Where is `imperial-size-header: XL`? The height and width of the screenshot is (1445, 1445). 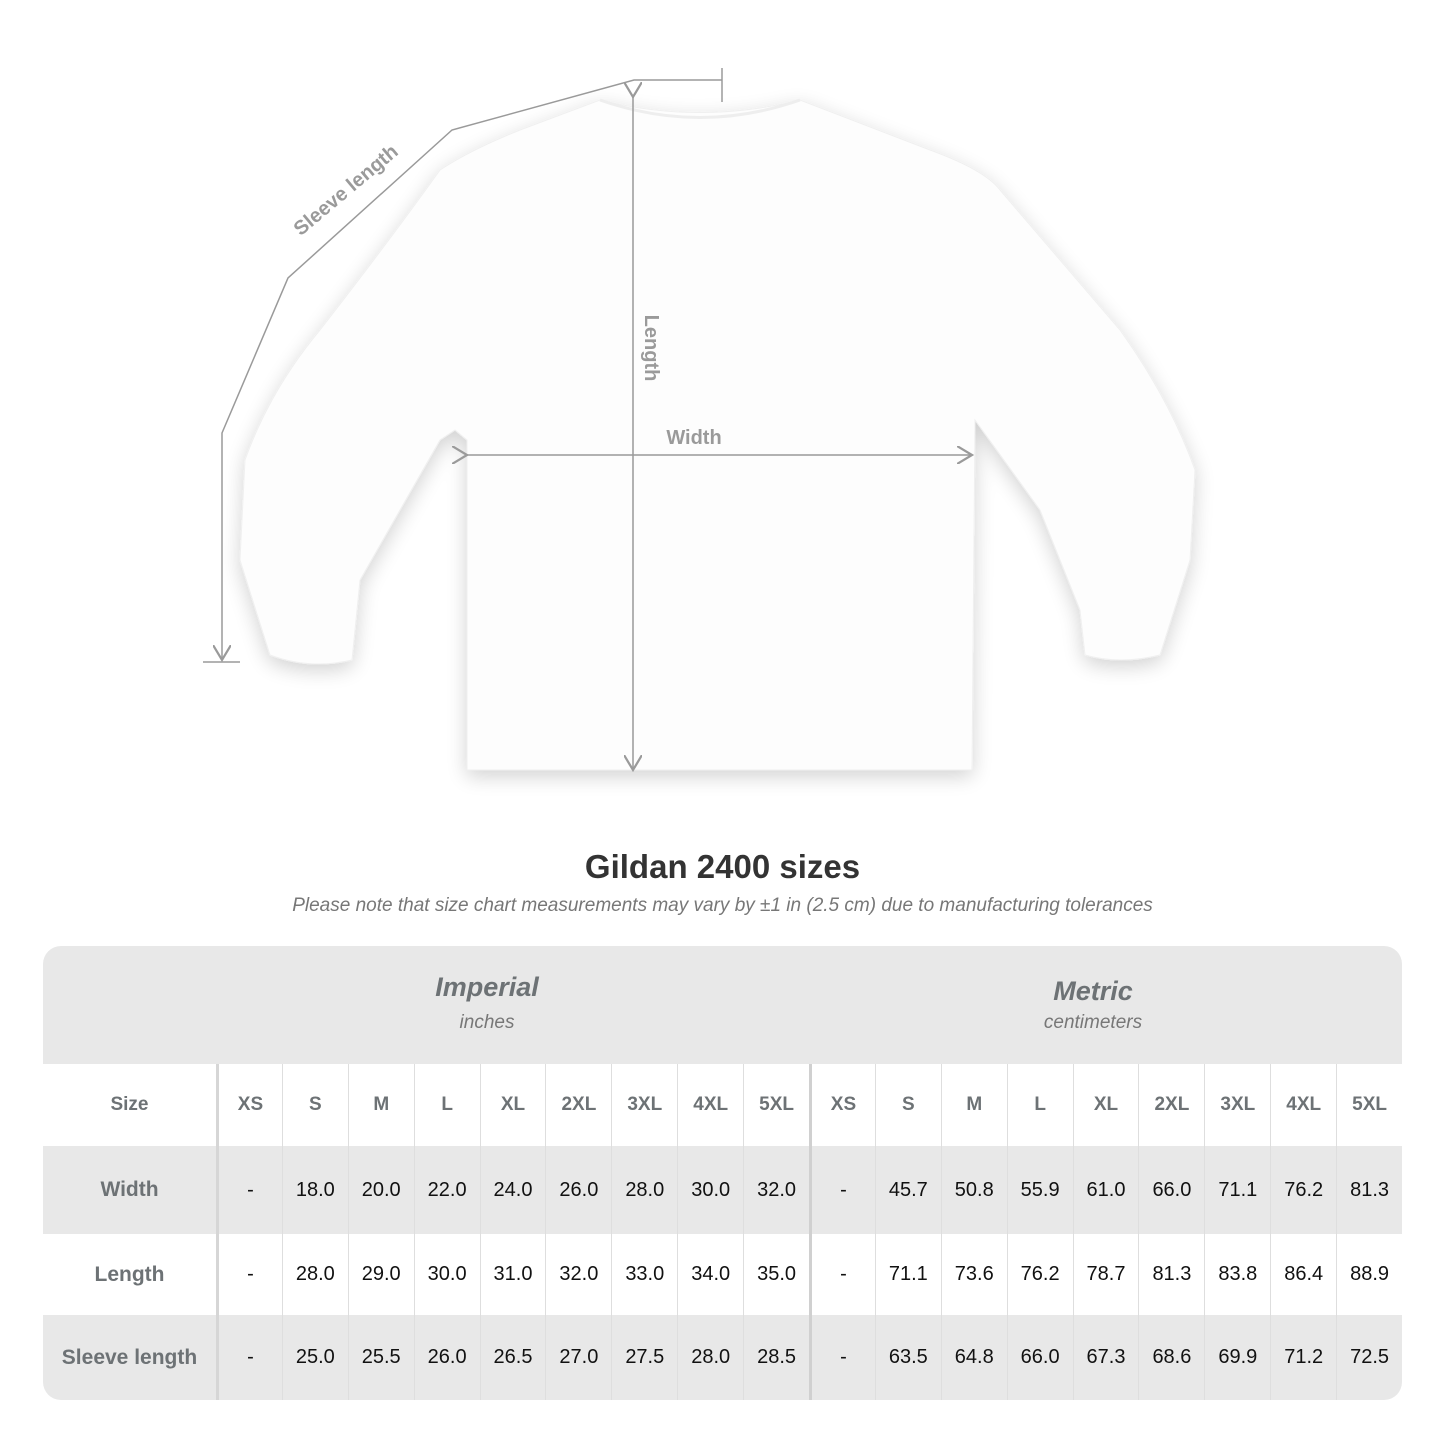 imperial-size-header: XL is located at coordinates (512, 1105).